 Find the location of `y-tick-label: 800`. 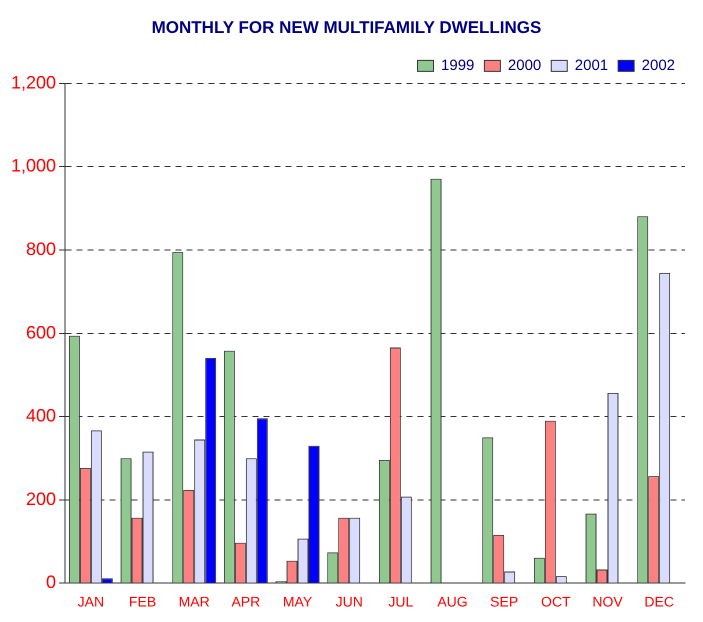

y-tick-label: 800 is located at coordinates (41, 248).